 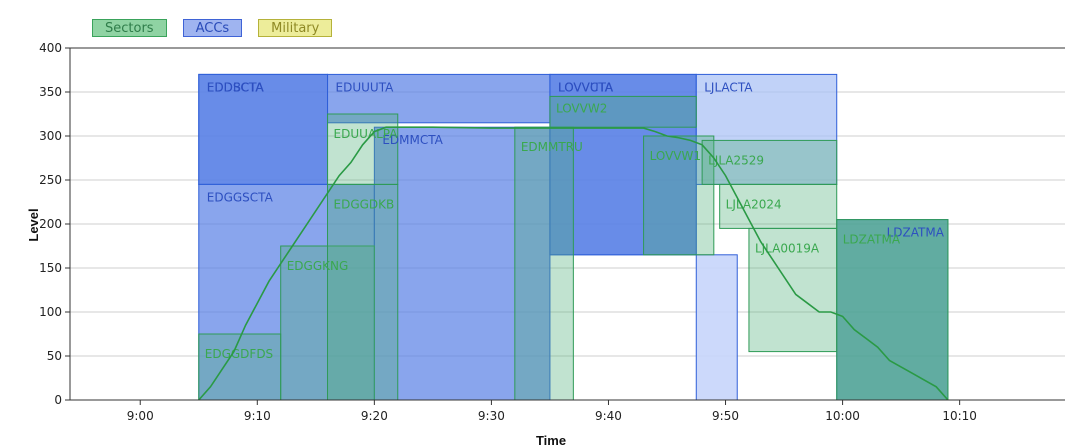 I want to click on sector-label-ljla0019a: LJLA0019A, so click(x=787, y=248).